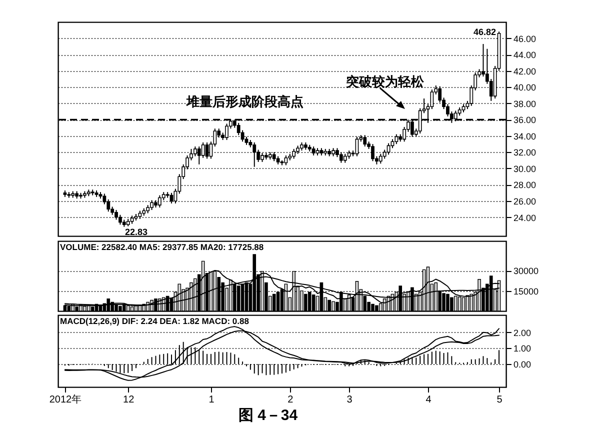 The image size is (600, 438). Describe the element at coordinates (155, 321) in the screenshot. I see `annotation: MACD(12,26,9) DIF: 2.24 DEA: 1.82 MACD: 0.88` at that location.